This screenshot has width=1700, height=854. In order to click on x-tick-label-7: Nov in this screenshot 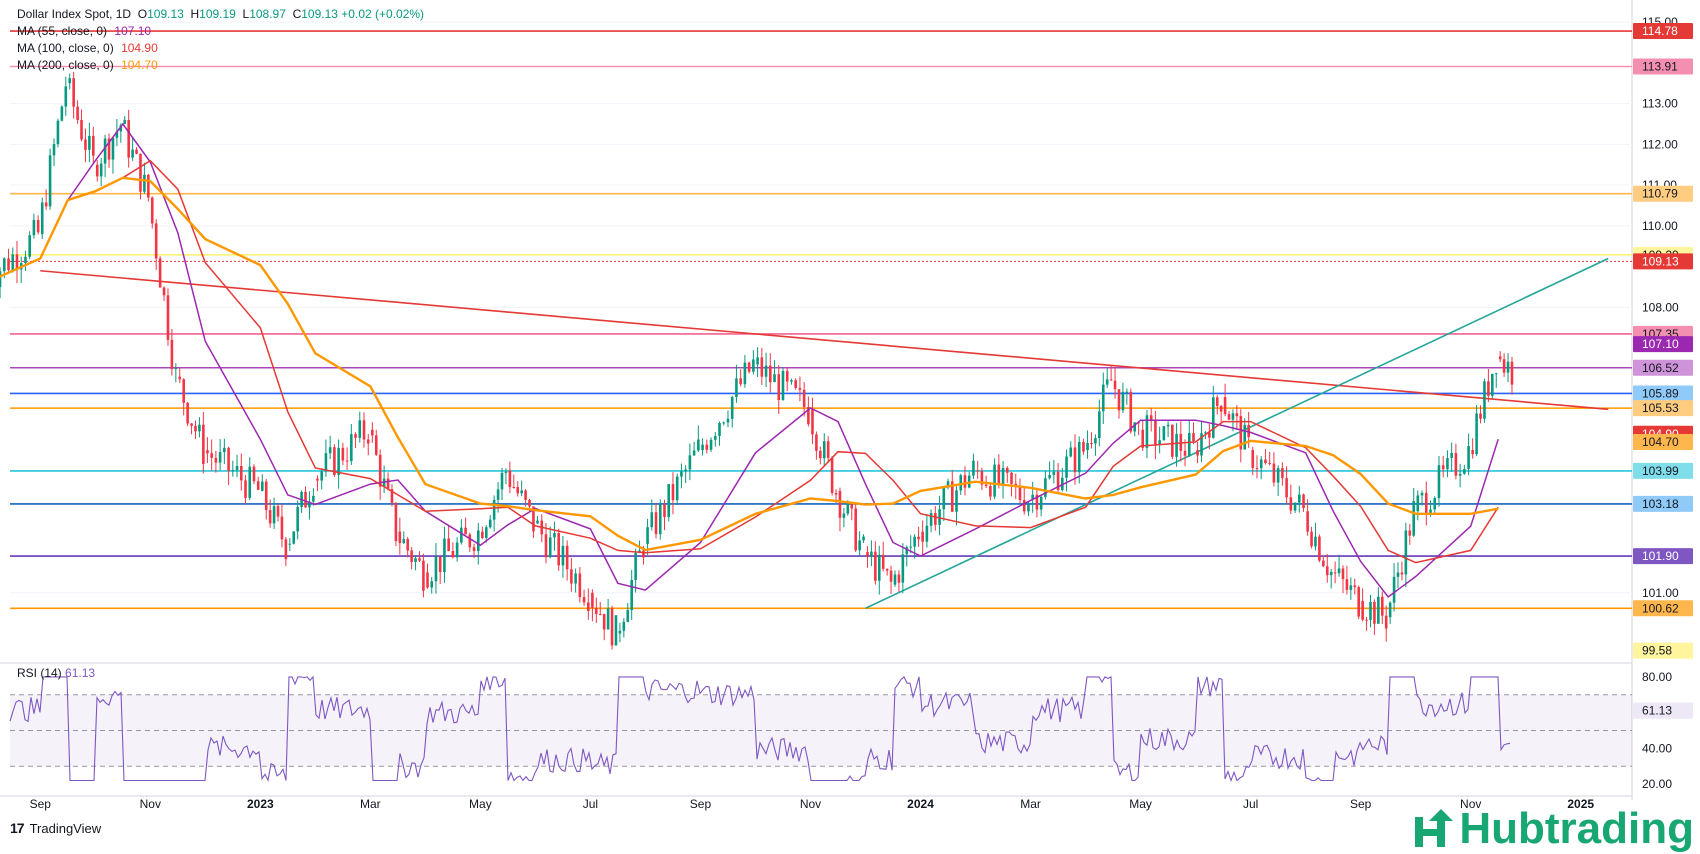, I will do `click(810, 804)`.